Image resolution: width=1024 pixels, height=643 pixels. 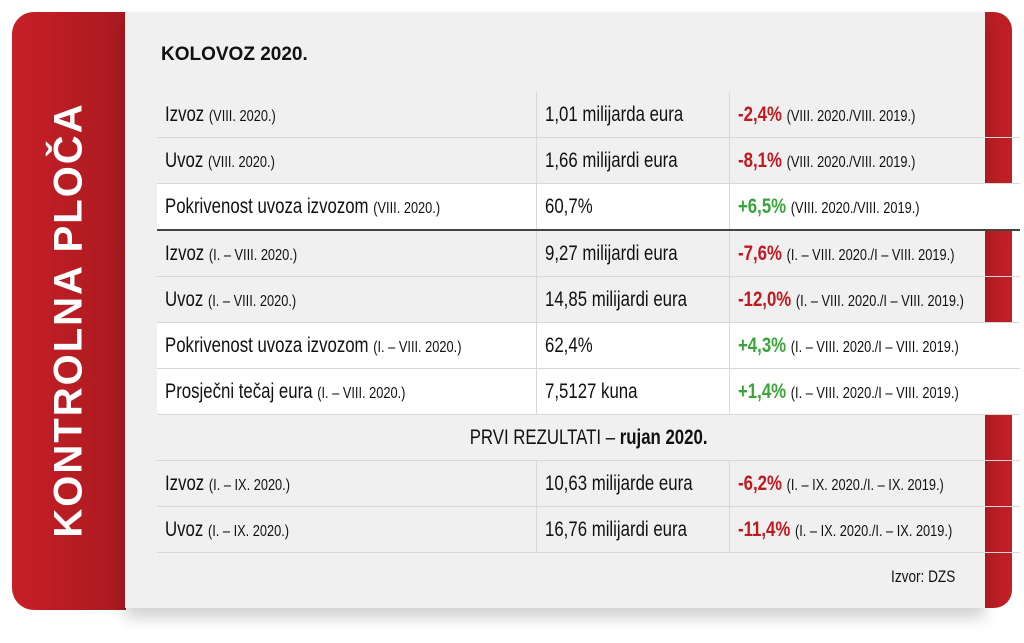 I want to click on row-change: -6,2%, so click(x=760, y=483).